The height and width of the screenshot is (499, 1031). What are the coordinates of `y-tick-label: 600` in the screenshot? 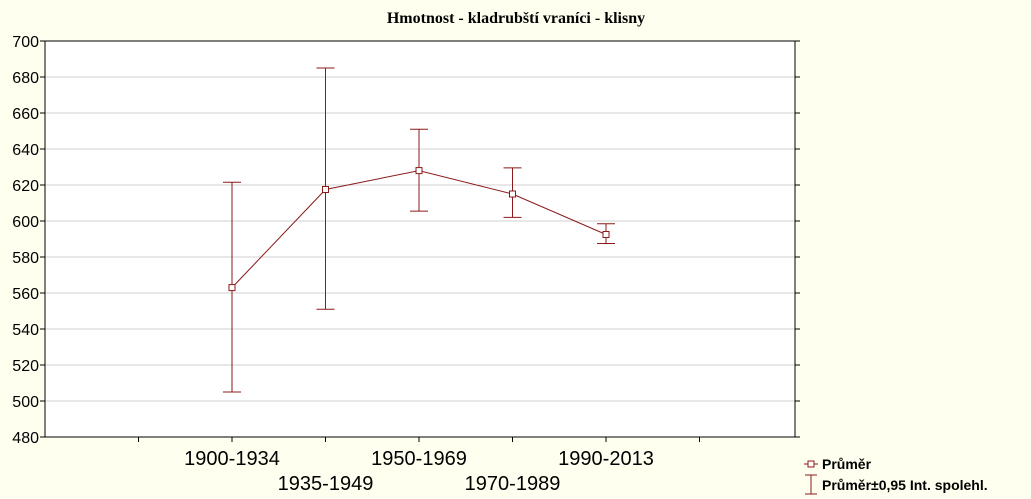 It's located at (25, 222).